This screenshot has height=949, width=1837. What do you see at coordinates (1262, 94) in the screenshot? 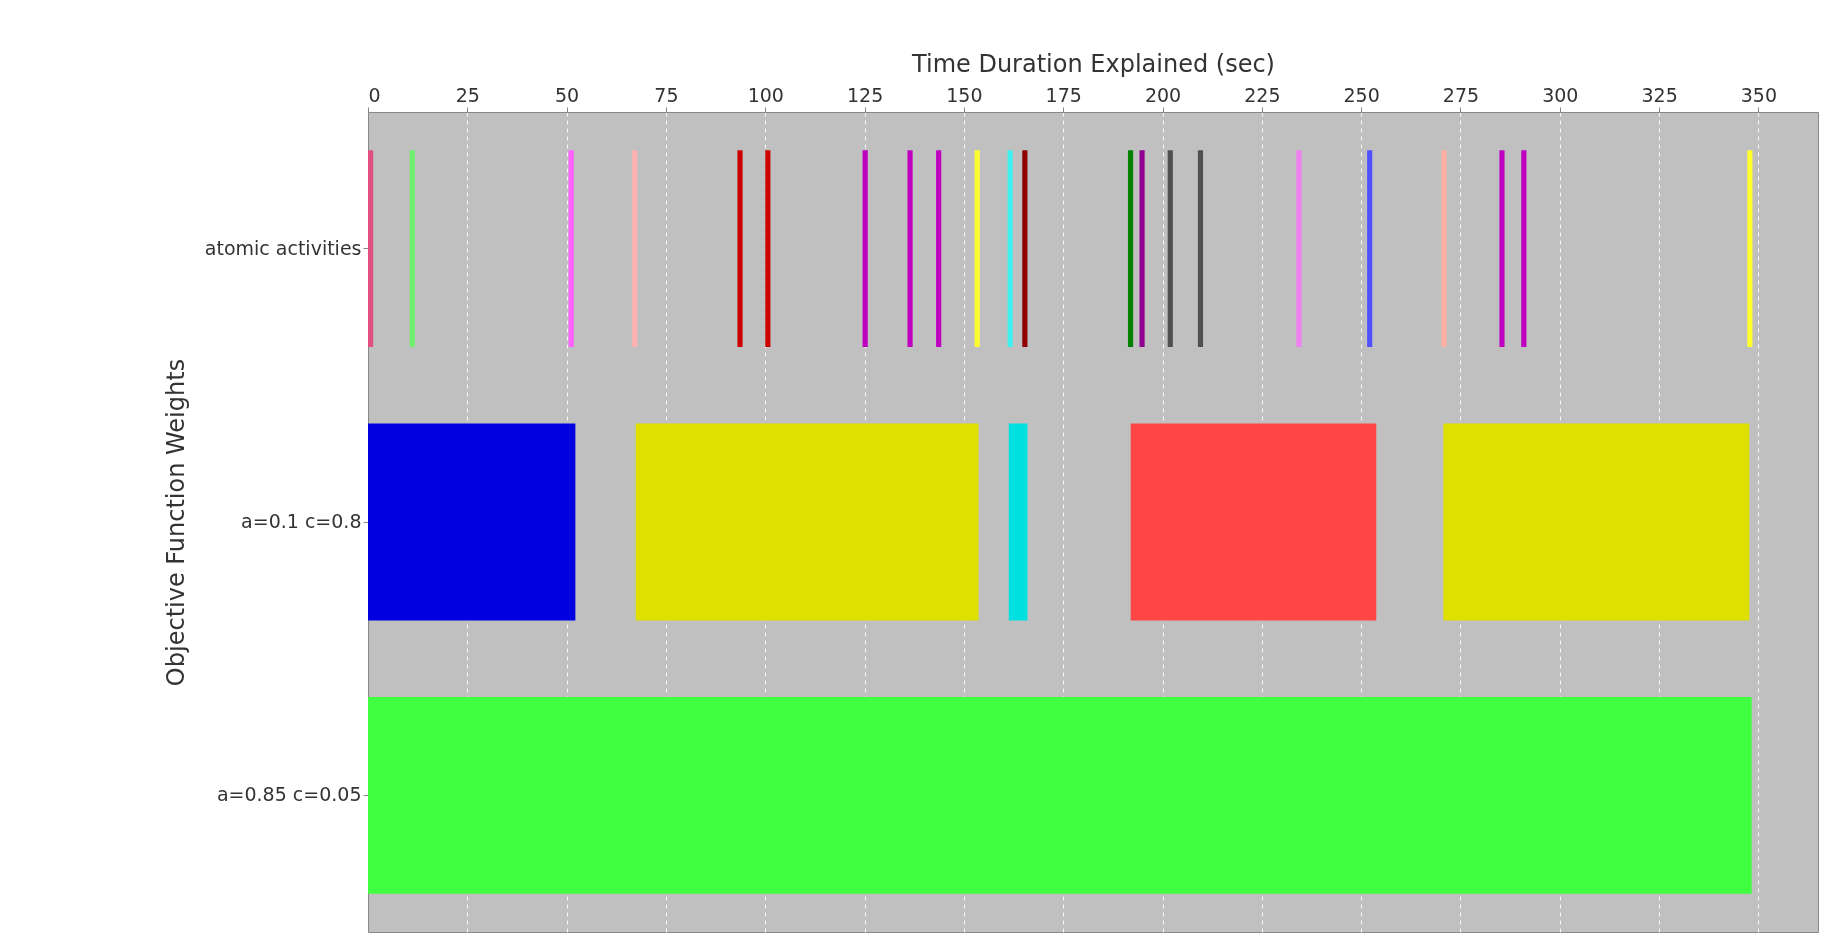
I see `x-tick-label: 225` at bounding box center [1262, 94].